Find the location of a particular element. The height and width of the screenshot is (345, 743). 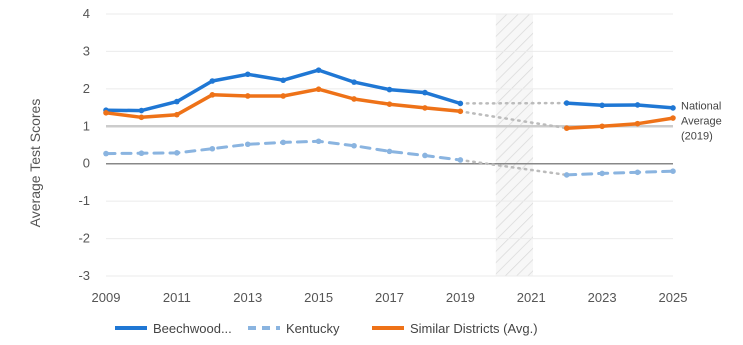

y-tick-label: -3 is located at coordinates (84, 275).